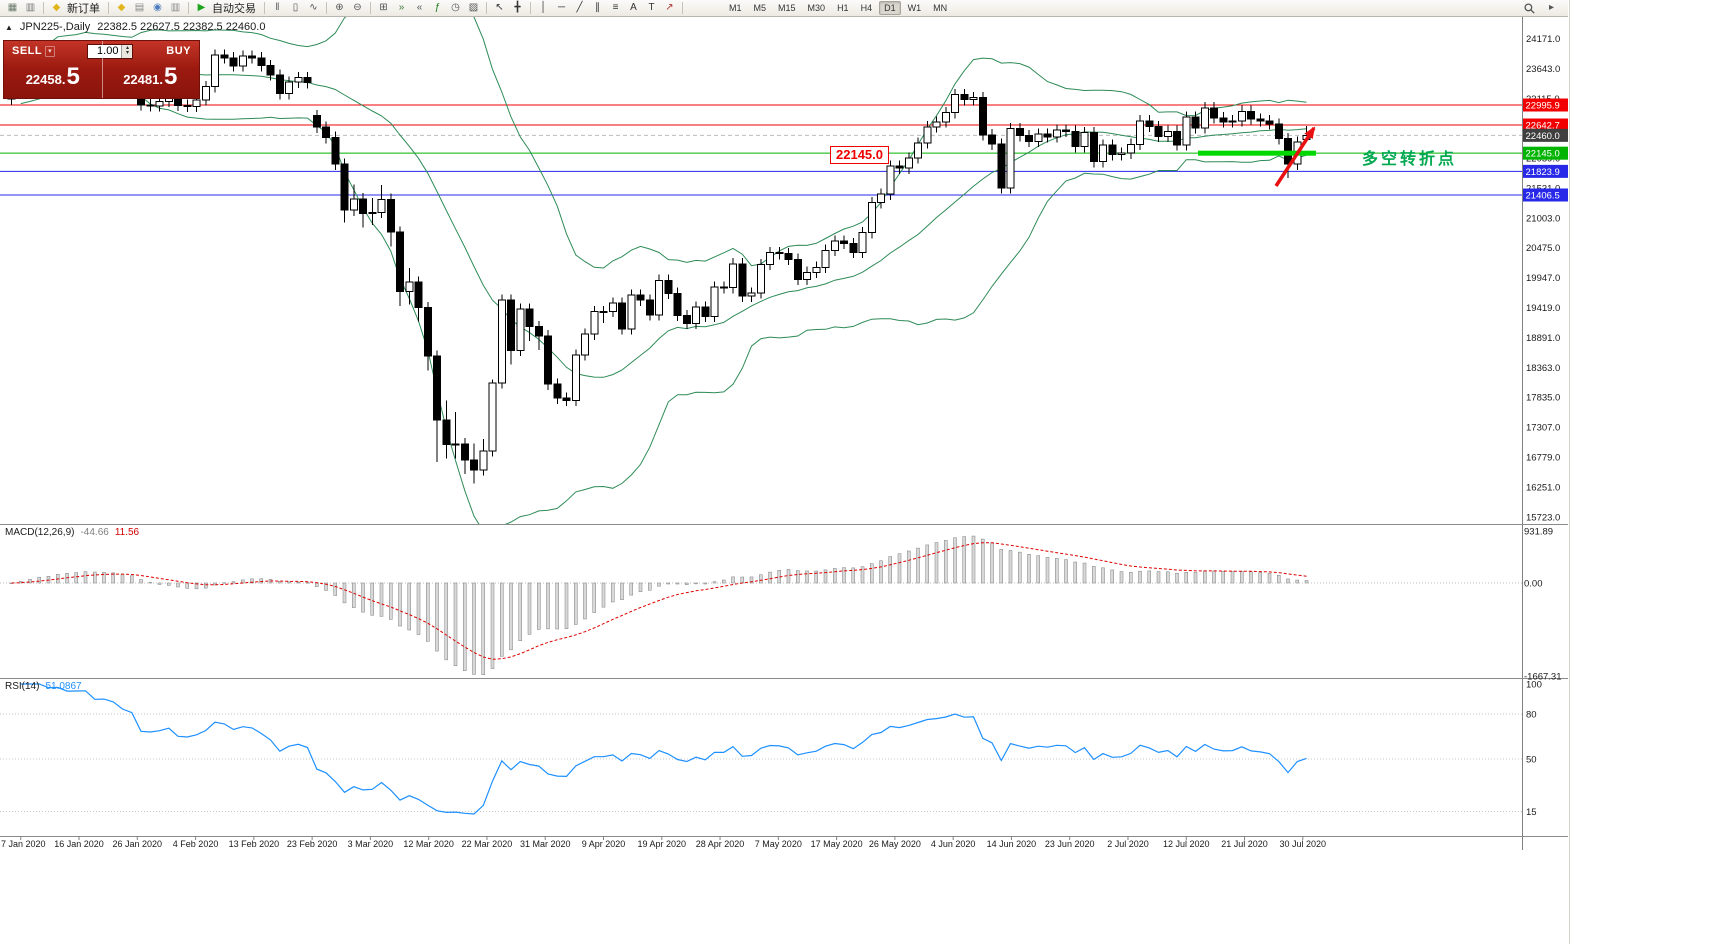 This screenshot has width=1736, height=944. What do you see at coordinates (138, 844) in the screenshot?
I see `svg-text: 26 Jan 2020` at bounding box center [138, 844].